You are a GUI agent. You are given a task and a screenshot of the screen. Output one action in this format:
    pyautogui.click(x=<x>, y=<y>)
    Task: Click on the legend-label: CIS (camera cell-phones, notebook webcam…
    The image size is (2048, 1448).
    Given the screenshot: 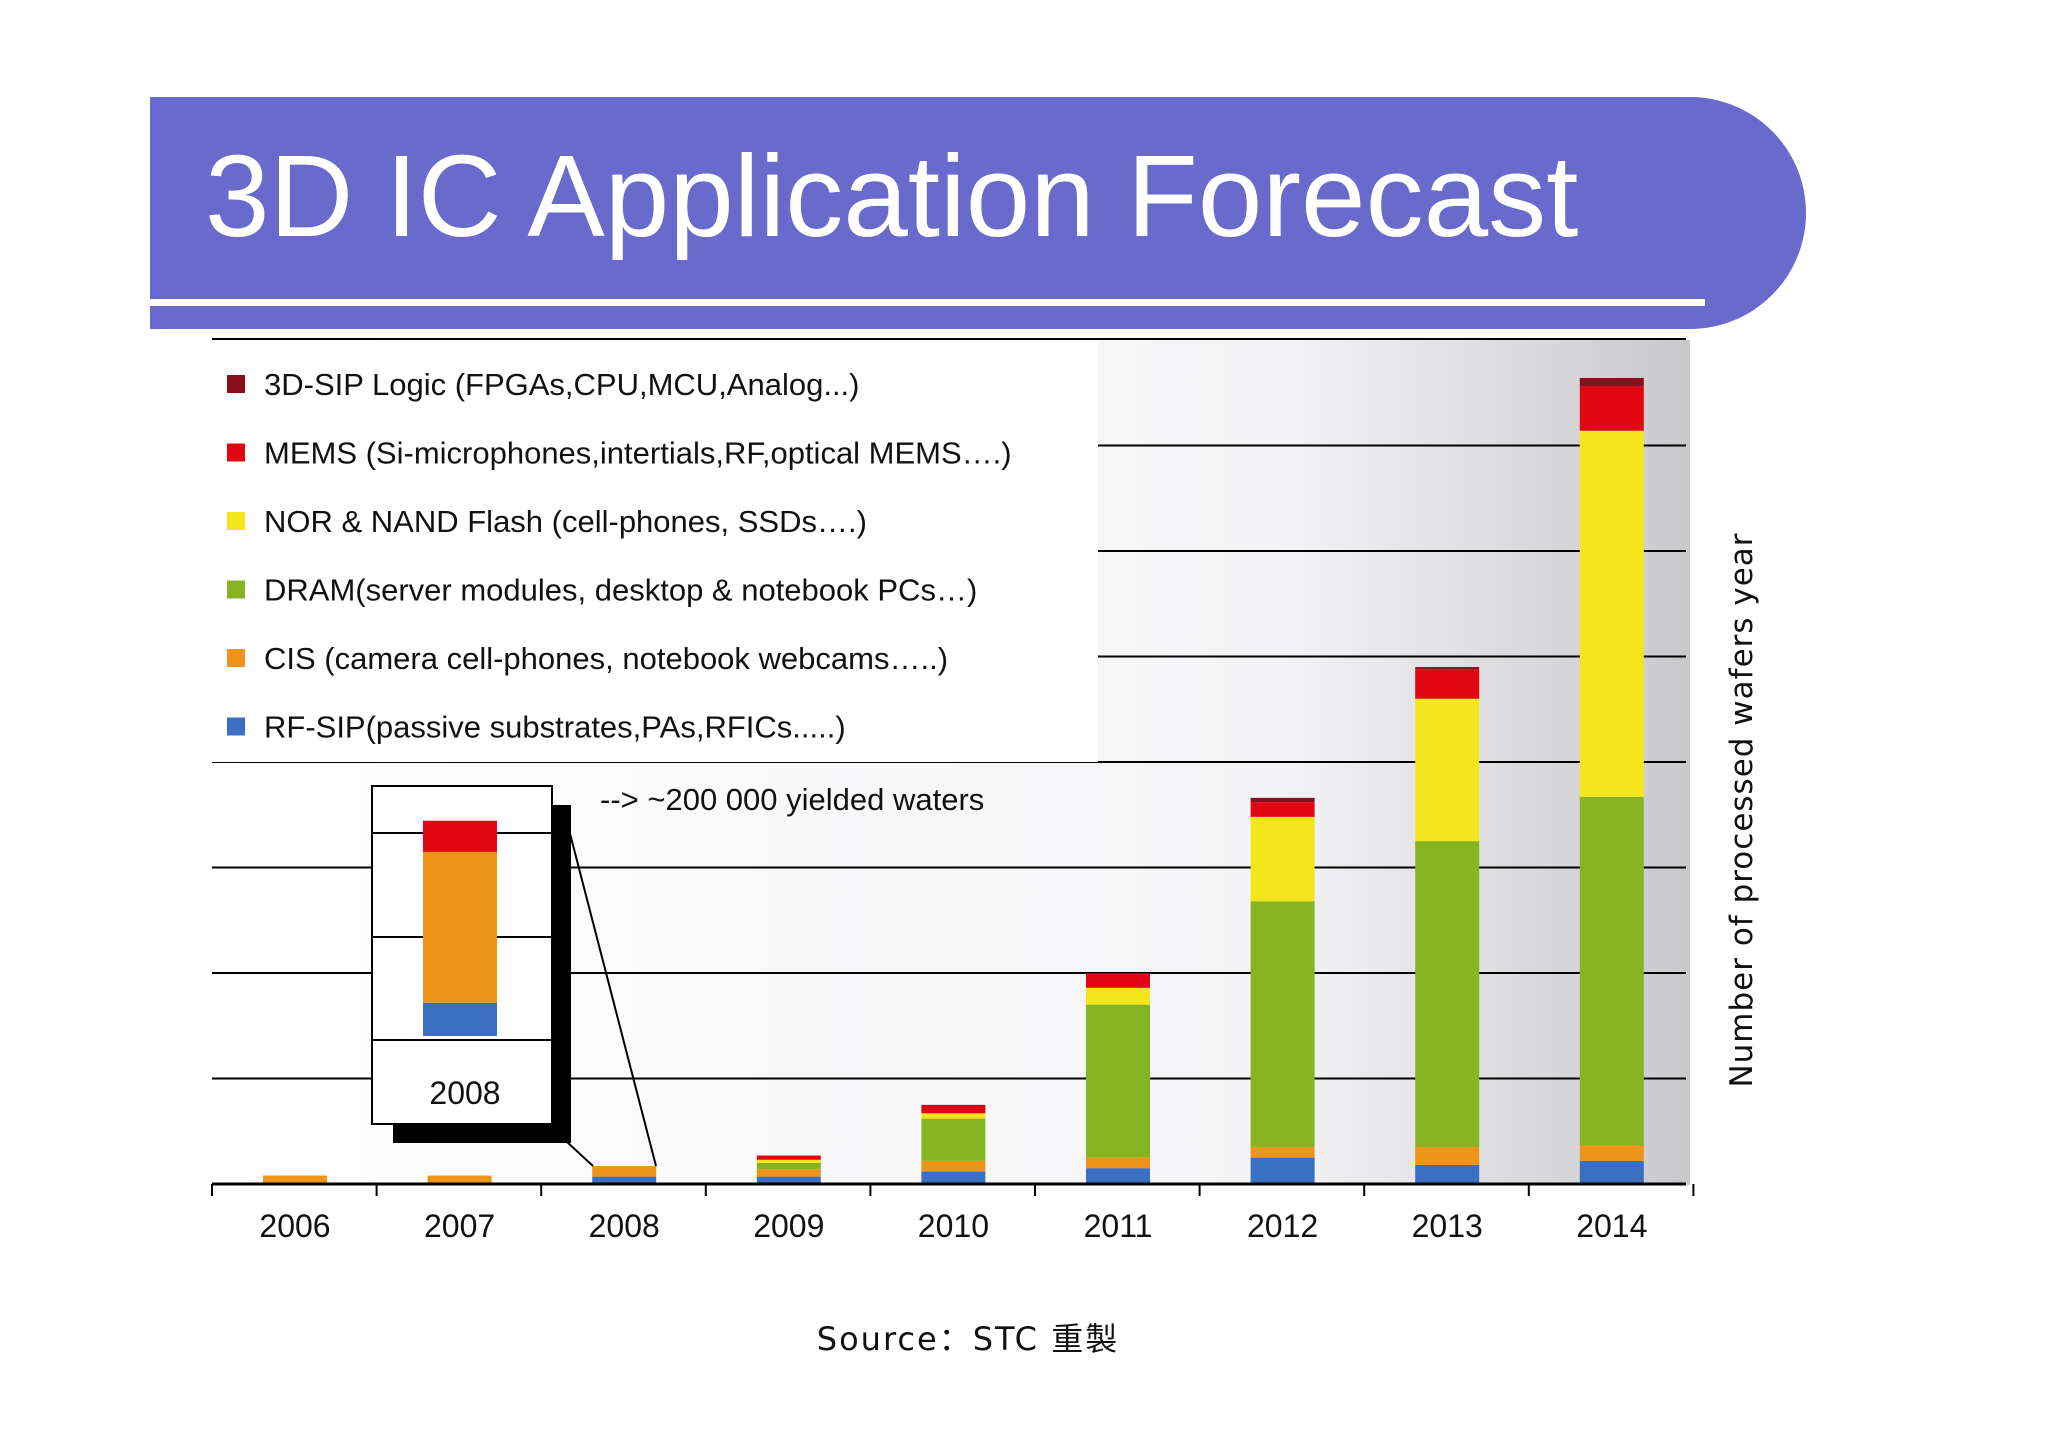 What is the action you would take?
    pyautogui.click(x=606, y=658)
    